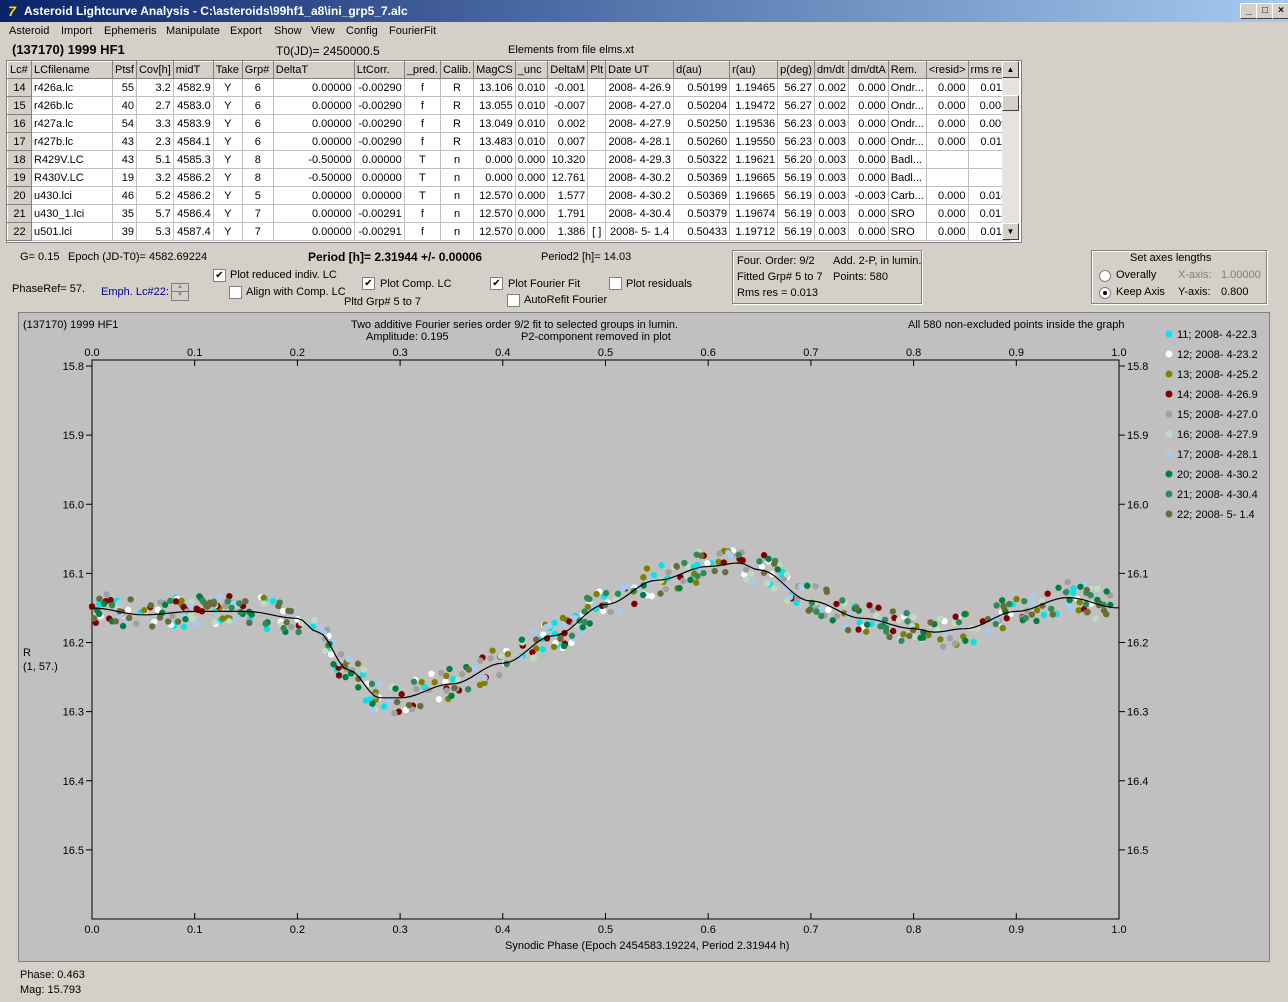 The height and width of the screenshot is (1002, 1288). I want to click on table-cell: 2008- 4-27.0, so click(640, 105).